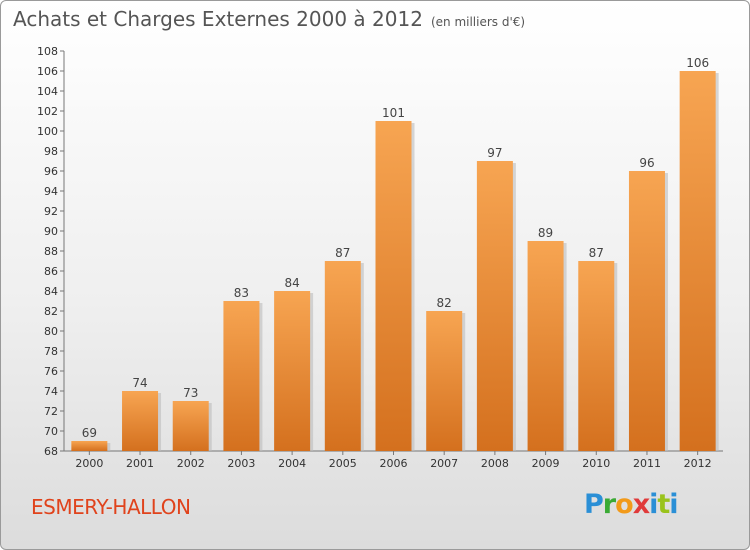 This screenshot has width=750, height=550. I want to click on logo-letter: o, so click(624, 504).